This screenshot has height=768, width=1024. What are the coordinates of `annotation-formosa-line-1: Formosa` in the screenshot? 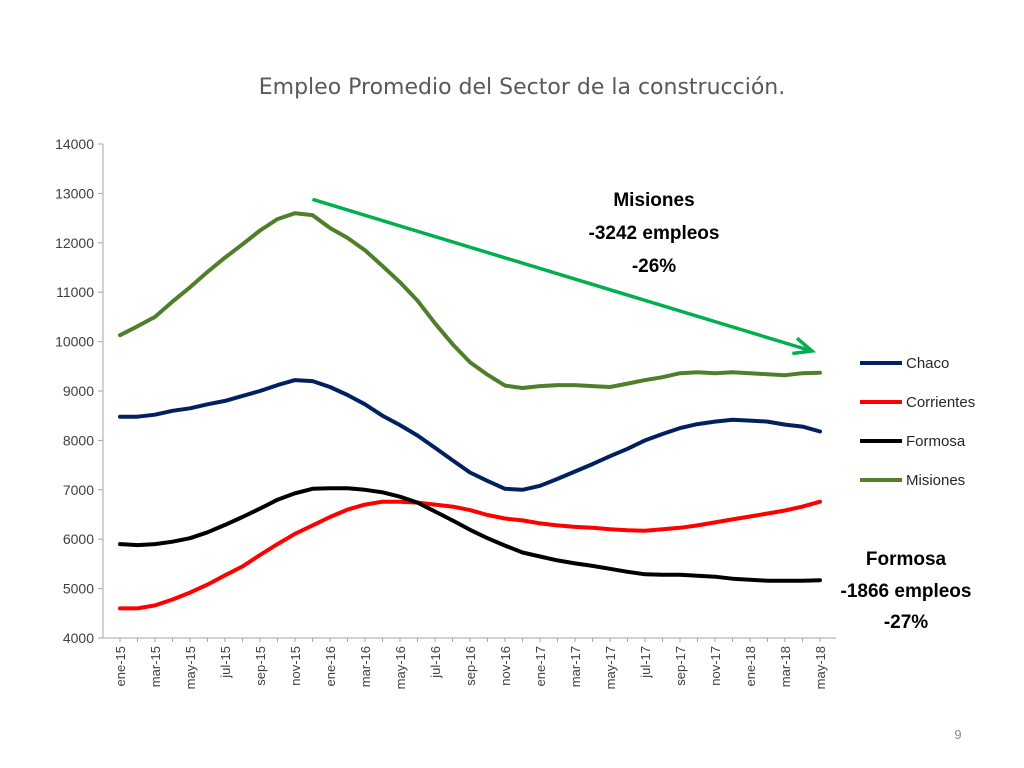 It's located at (906, 559).